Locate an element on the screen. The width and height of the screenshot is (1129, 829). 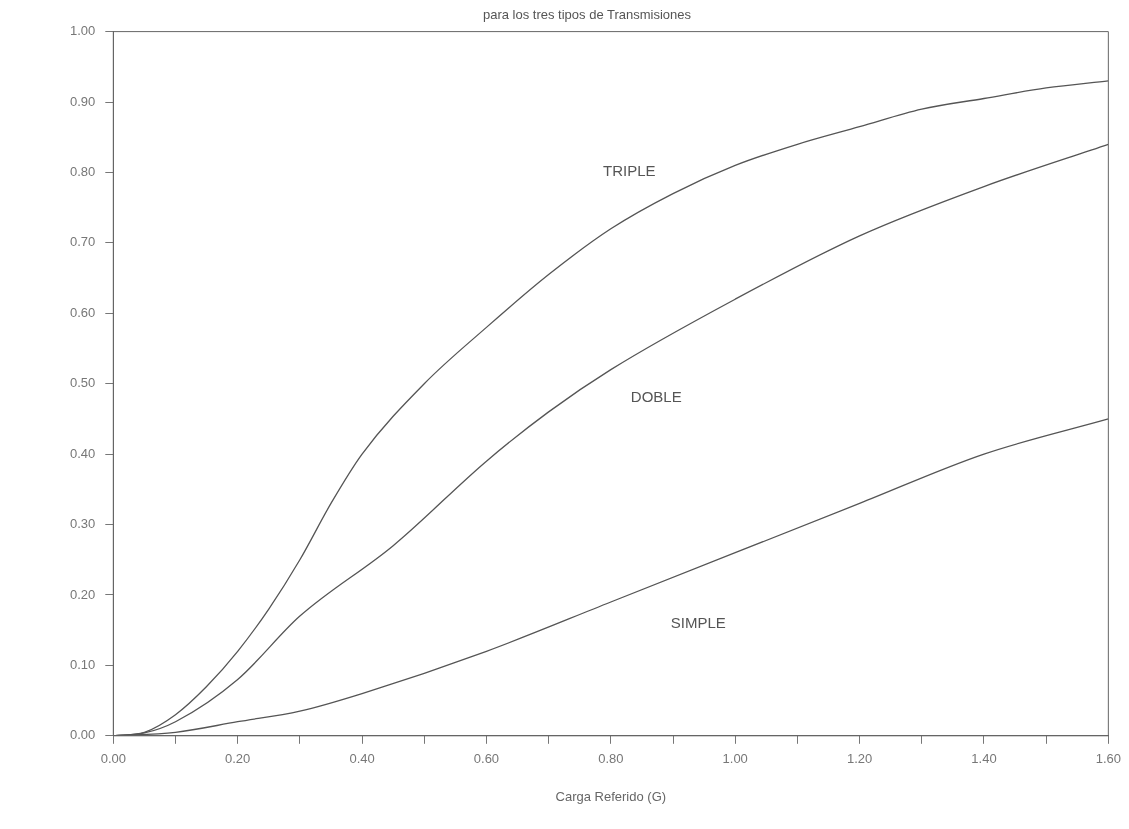
x-tick-label: 0.40 is located at coordinates (362, 759).